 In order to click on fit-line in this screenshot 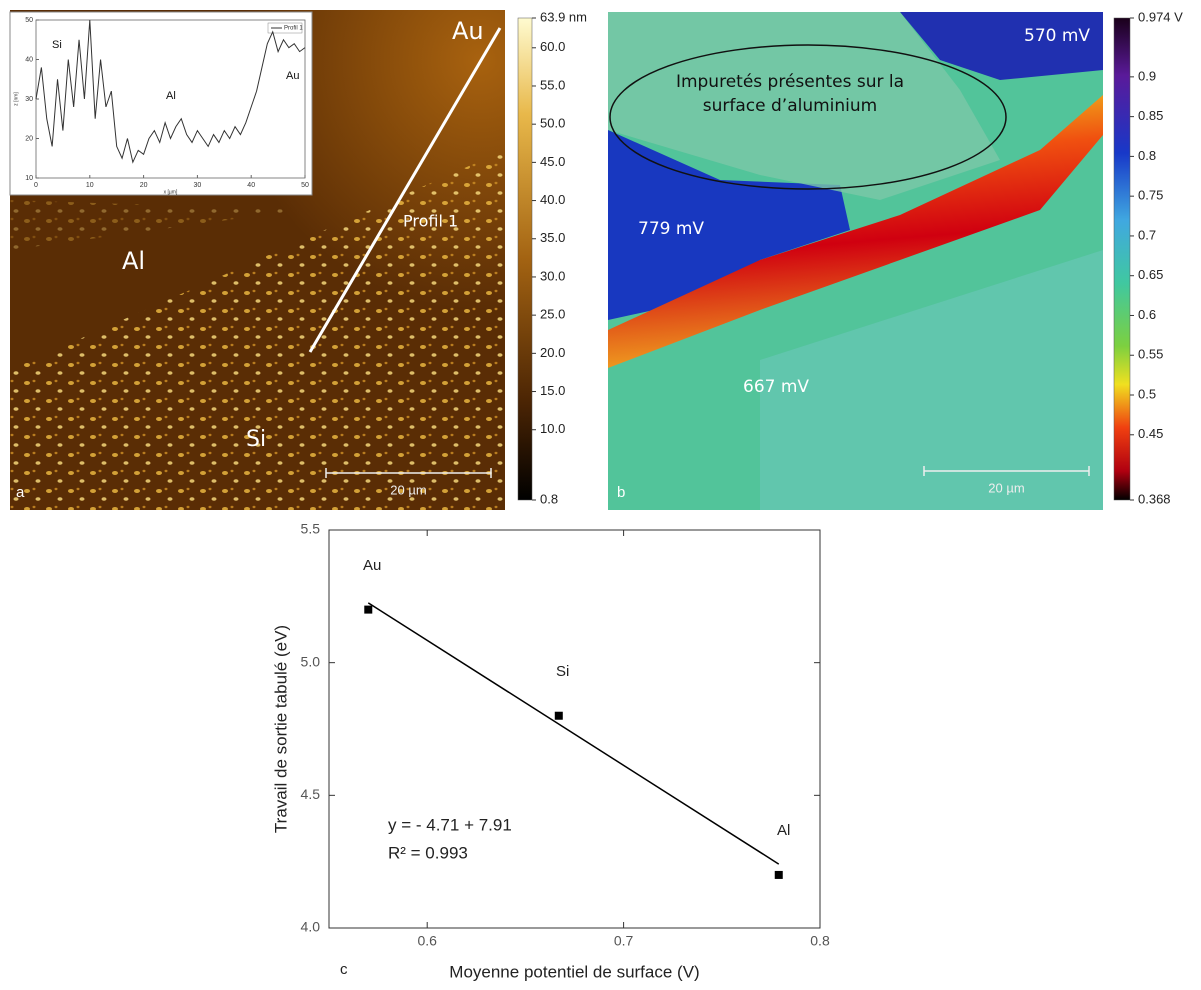, I will do `click(573, 733)`.